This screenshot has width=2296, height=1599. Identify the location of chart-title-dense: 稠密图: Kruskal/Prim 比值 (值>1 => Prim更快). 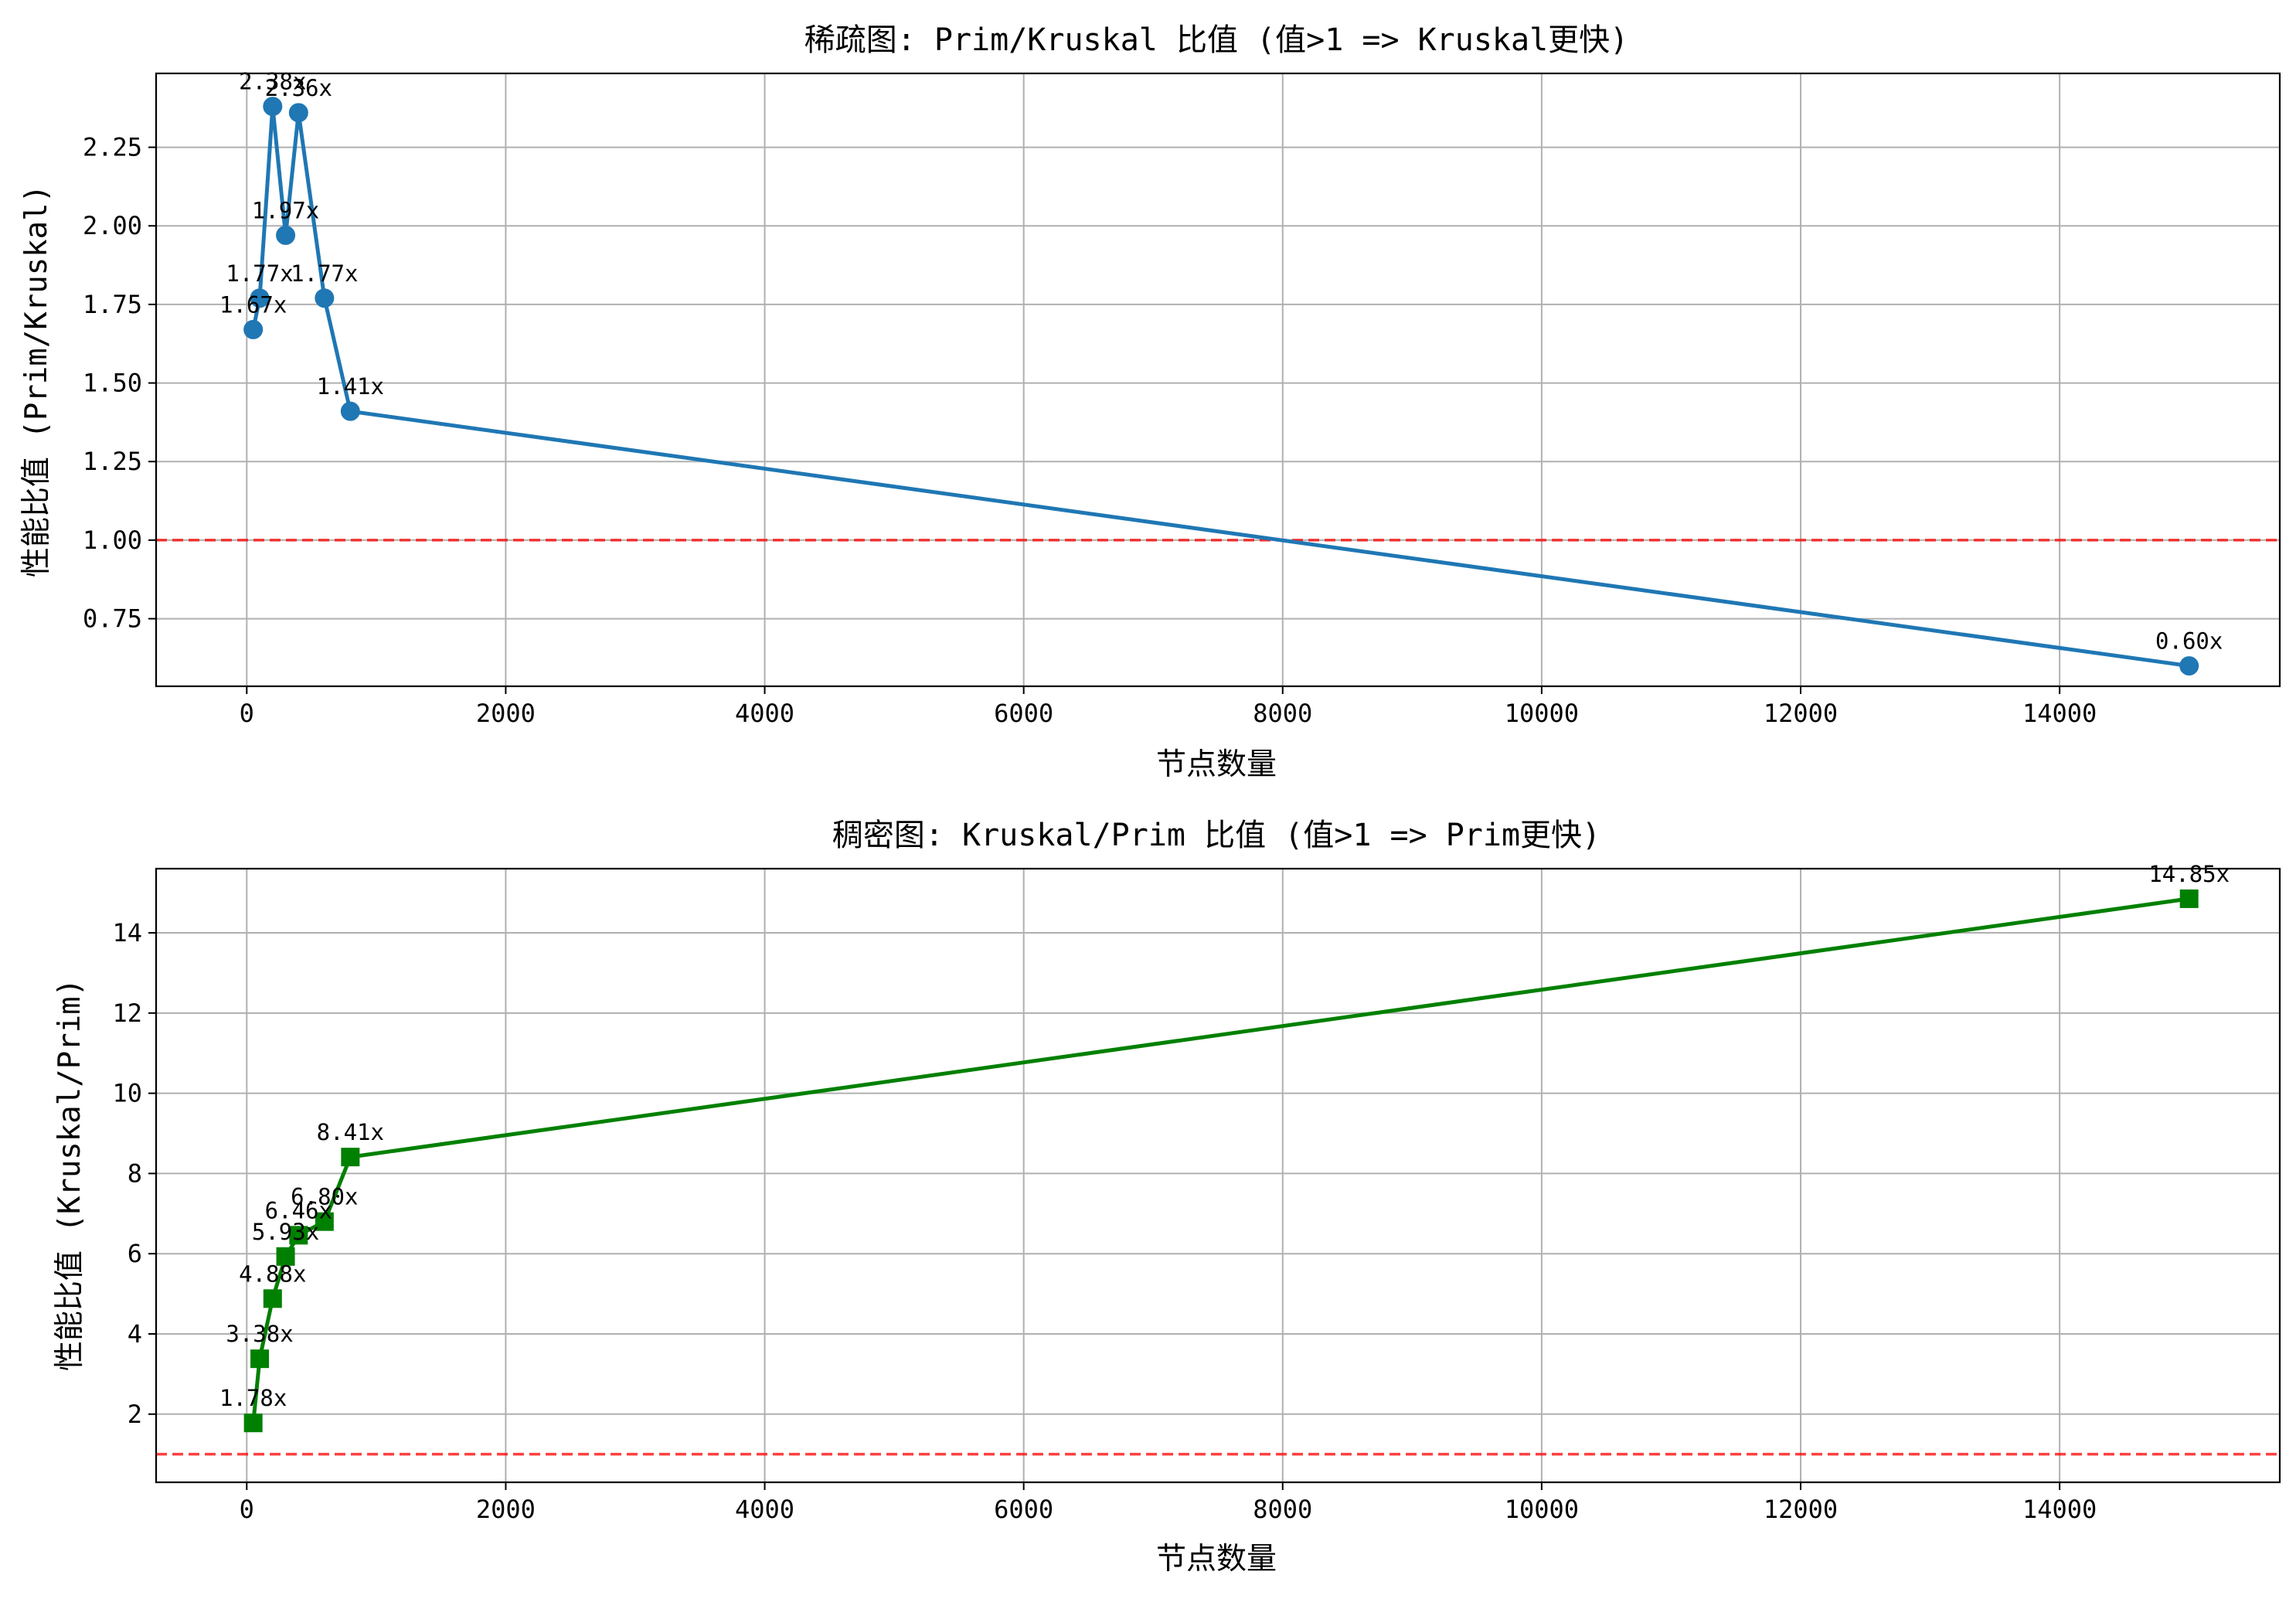
(1216, 835).